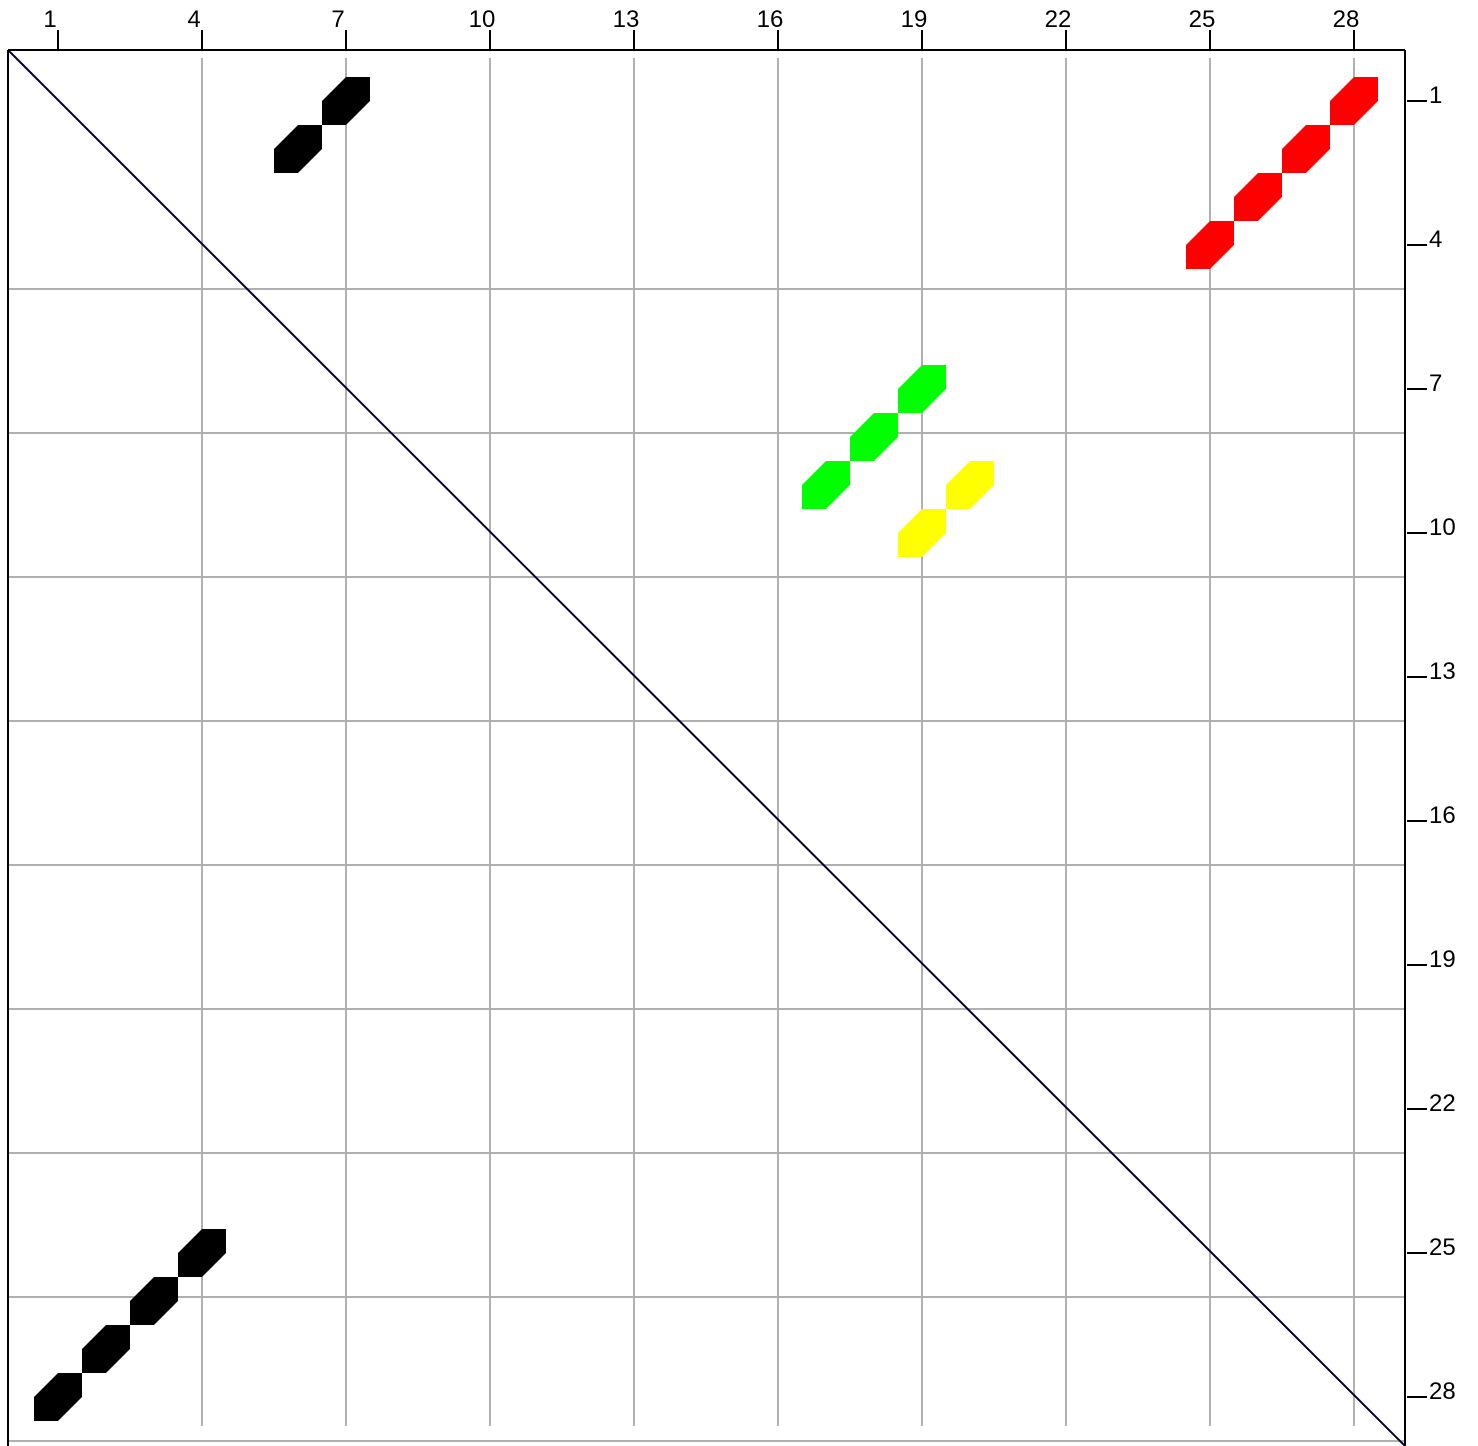  What do you see at coordinates (626, 19) in the screenshot?
I see `top-tick-label-13: 13` at bounding box center [626, 19].